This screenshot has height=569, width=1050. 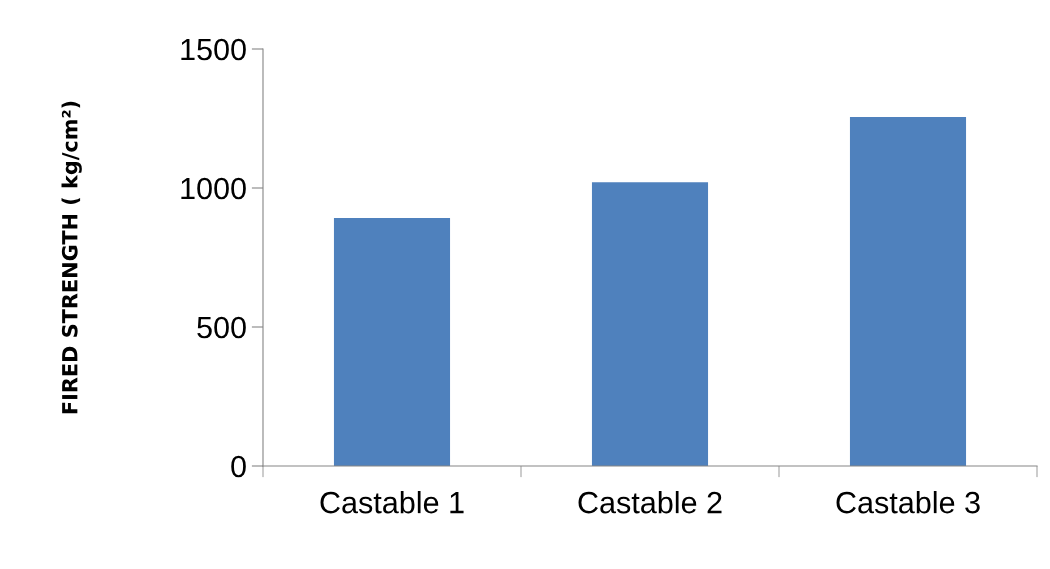 I want to click on y-tick-label: 0, so click(x=238, y=466).